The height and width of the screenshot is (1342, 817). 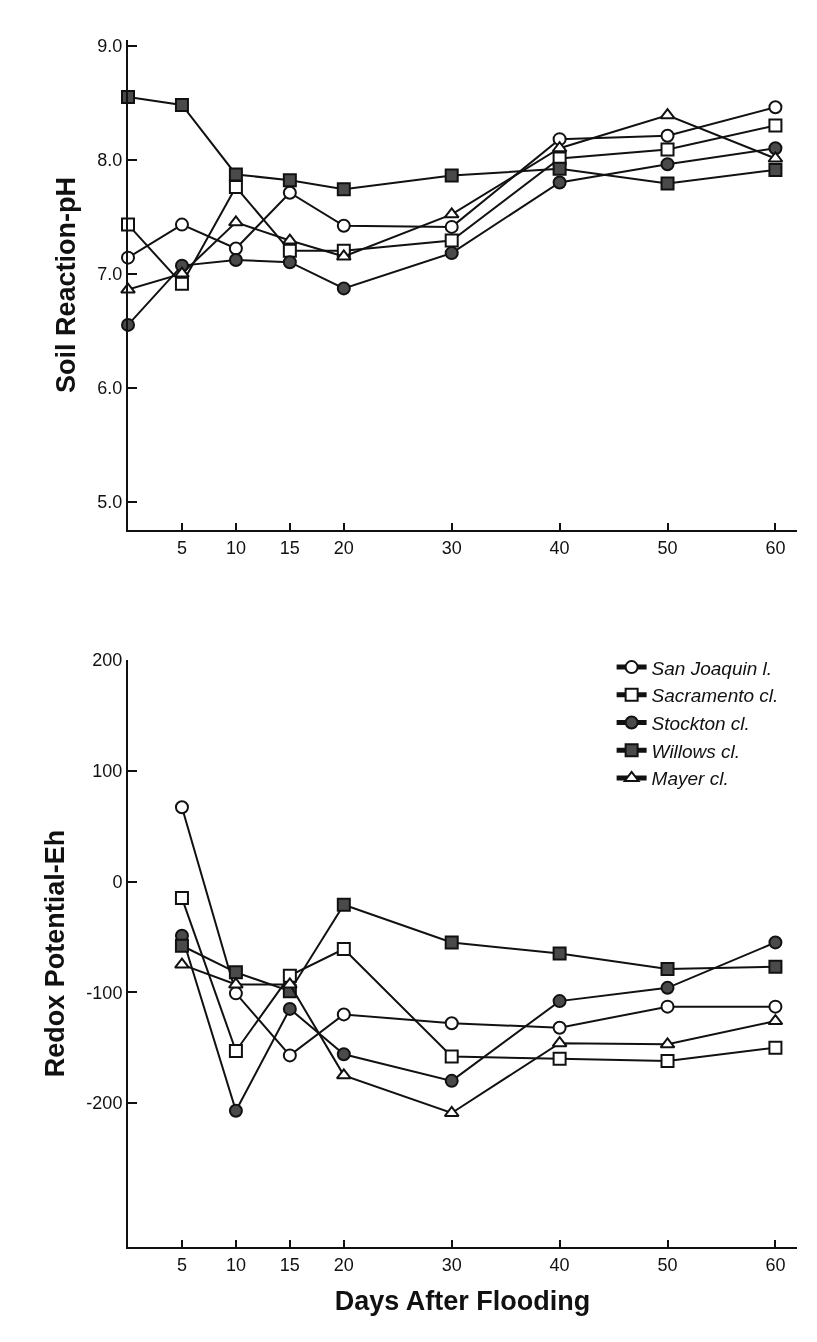 What do you see at coordinates (104, 1103) in the screenshot?
I see `y-tick-label: -200` at bounding box center [104, 1103].